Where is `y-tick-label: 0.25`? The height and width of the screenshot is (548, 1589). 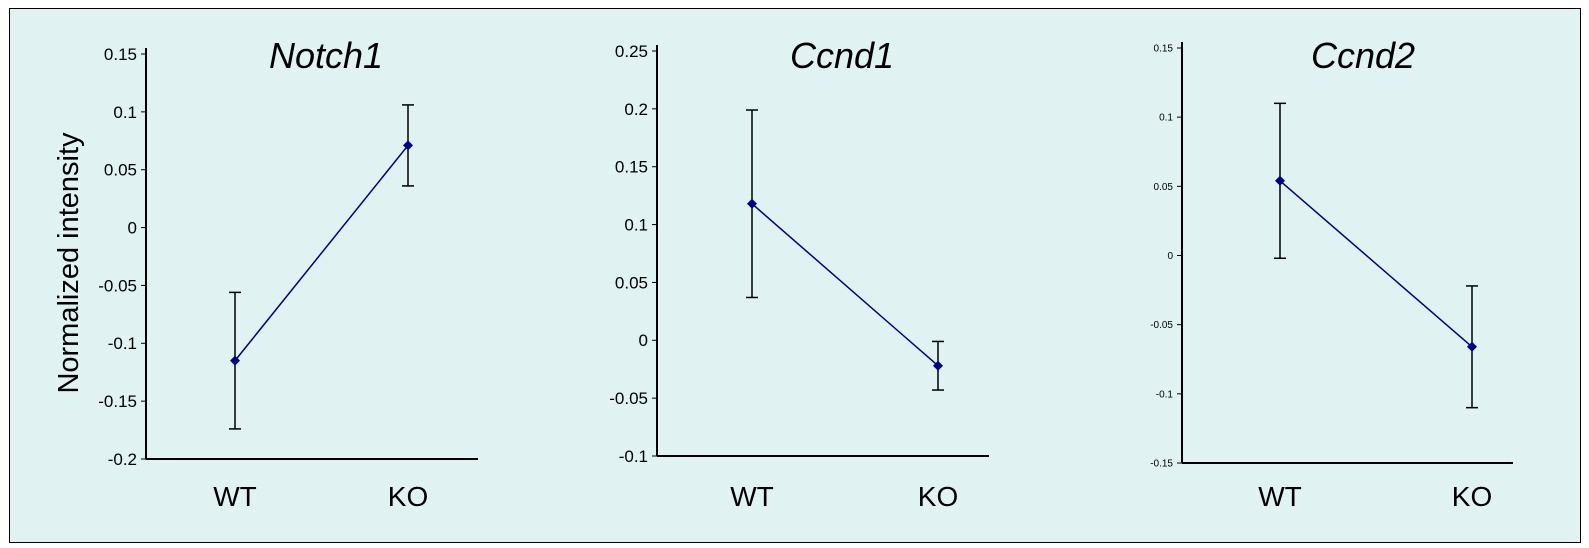 y-tick-label: 0.25 is located at coordinates (631, 51).